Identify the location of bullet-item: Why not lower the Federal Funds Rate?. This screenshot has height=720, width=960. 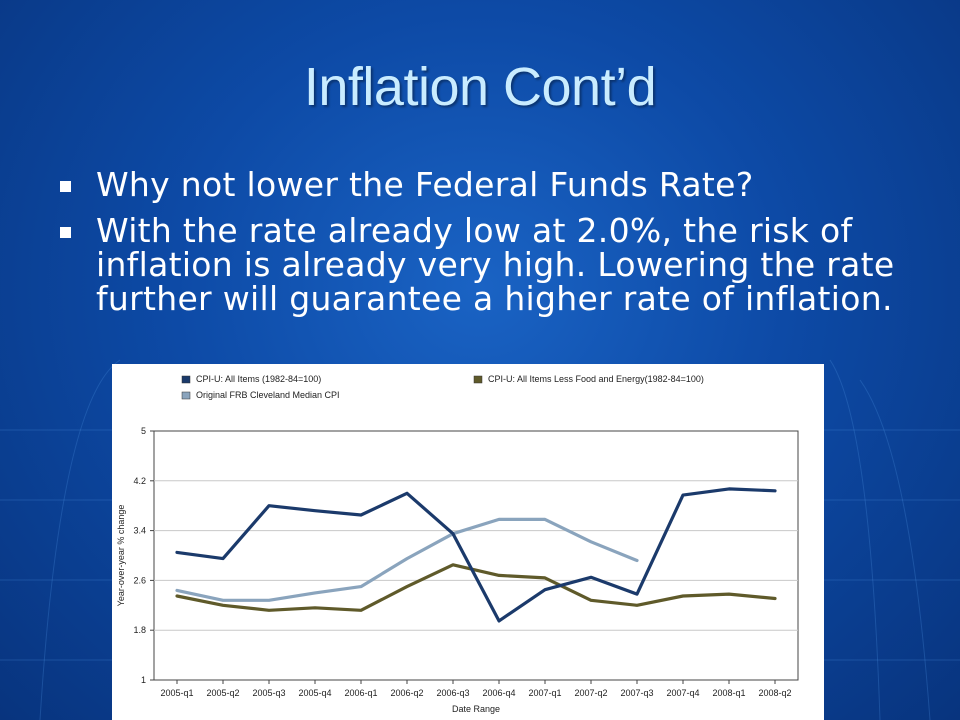
(498, 185).